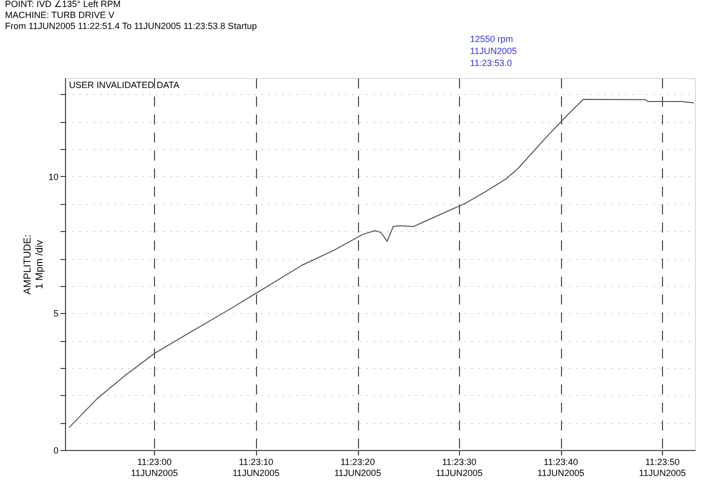 The image size is (711, 496). What do you see at coordinates (124, 85) in the screenshot?
I see `annotation: USER INVALIDATED DATA` at bounding box center [124, 85].